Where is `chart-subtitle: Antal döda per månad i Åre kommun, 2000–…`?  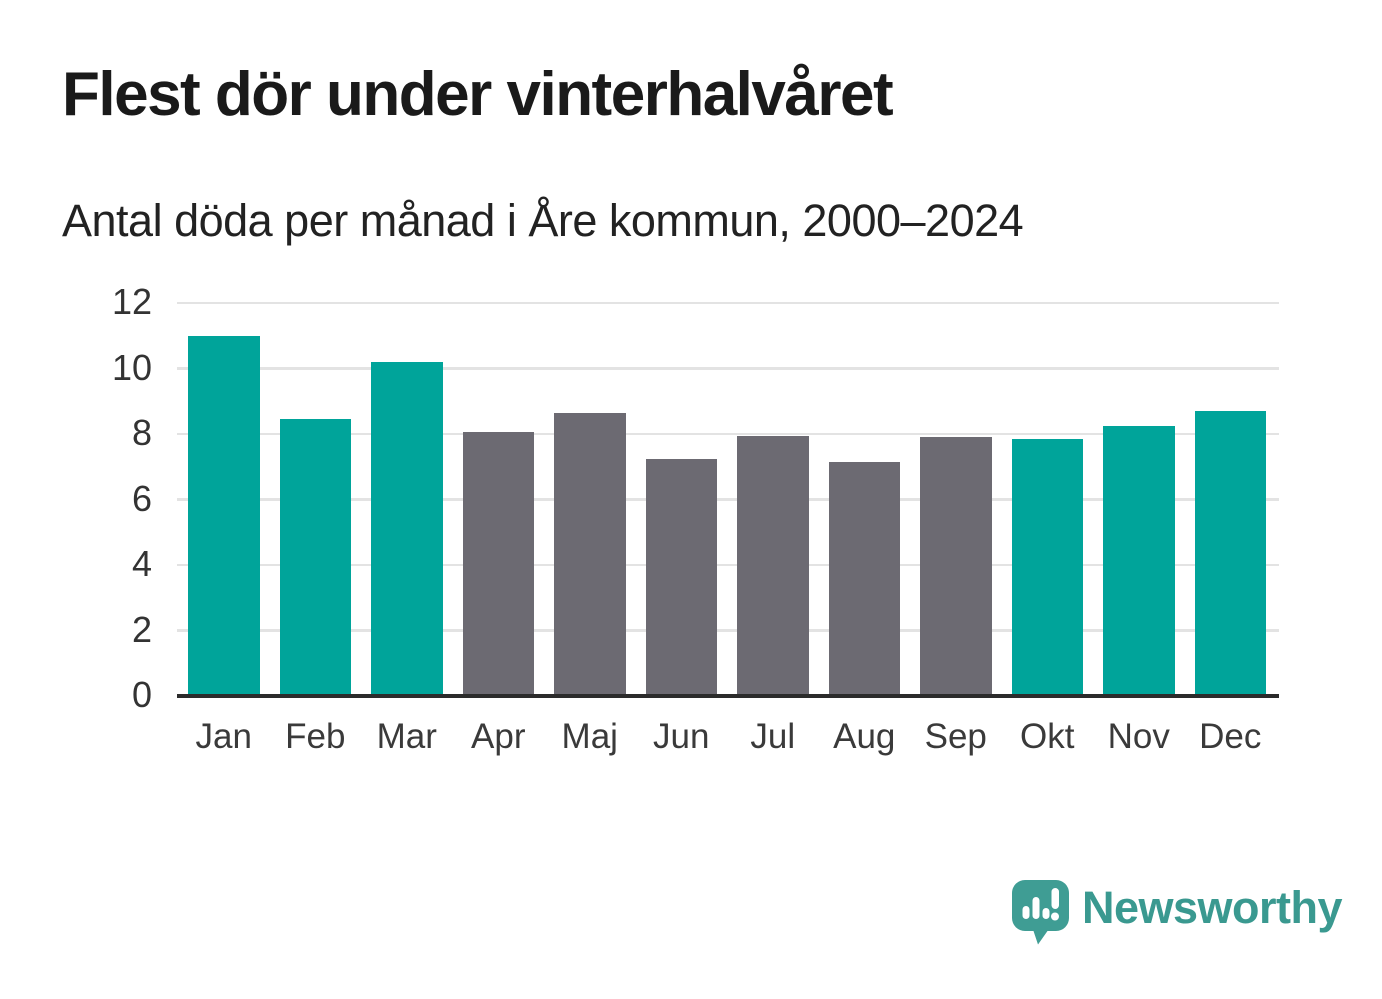
chart-subtitle: Antal döda per månad i Åre kommun, 2000–… is located at coordinates (543, 220).